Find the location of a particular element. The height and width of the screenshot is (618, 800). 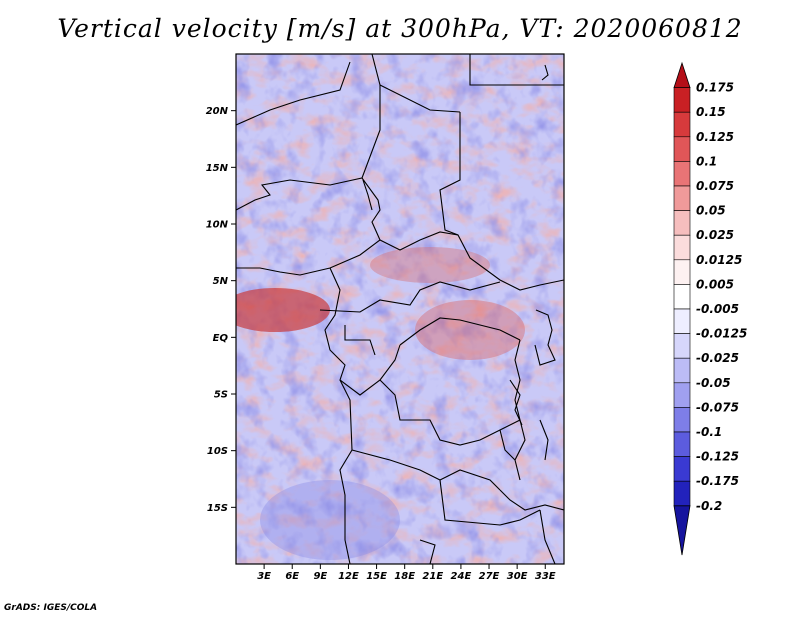

colorbar-label: -0.075 is located at coordinates (717, 407).